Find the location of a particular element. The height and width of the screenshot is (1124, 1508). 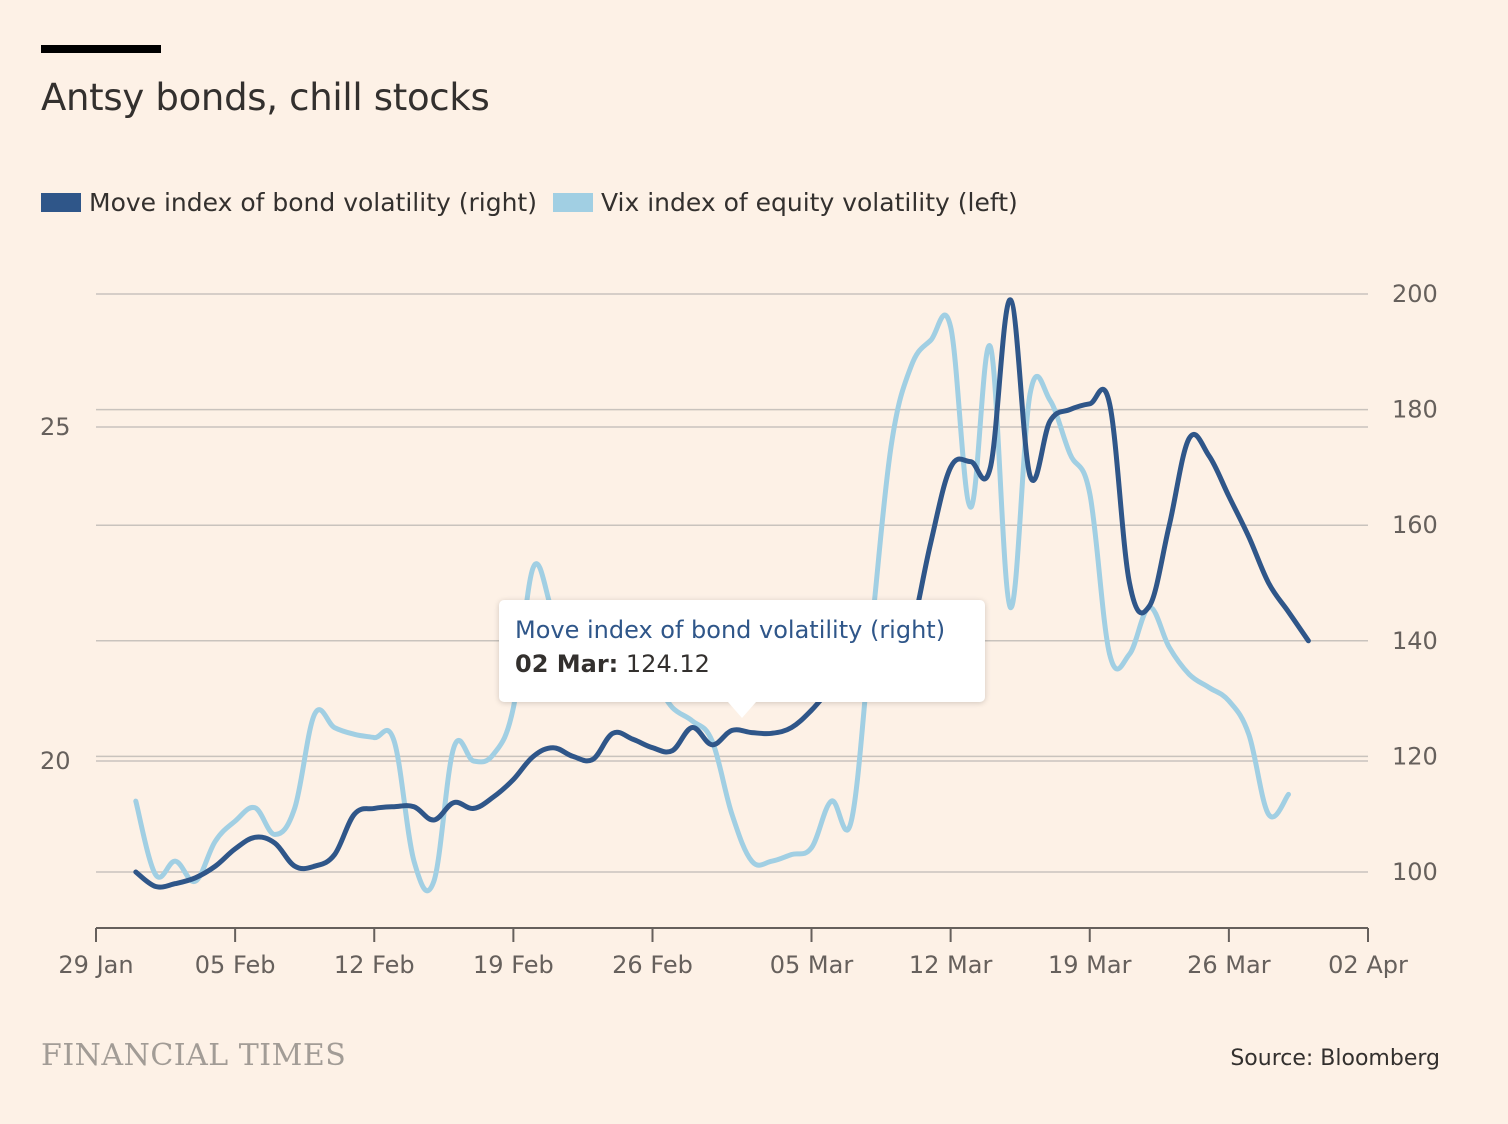

x-tick-label-0: 29 Jan is located at coordinates (95, 965).